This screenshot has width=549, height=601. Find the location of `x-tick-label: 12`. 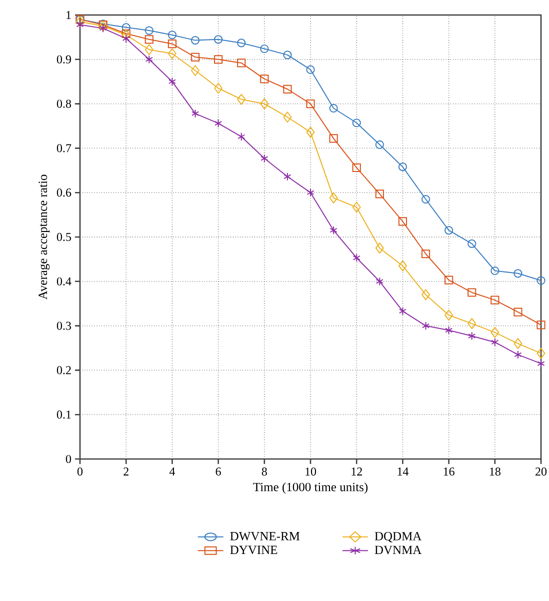

x-tick-label: 12 is located at coordinates (357, 472).